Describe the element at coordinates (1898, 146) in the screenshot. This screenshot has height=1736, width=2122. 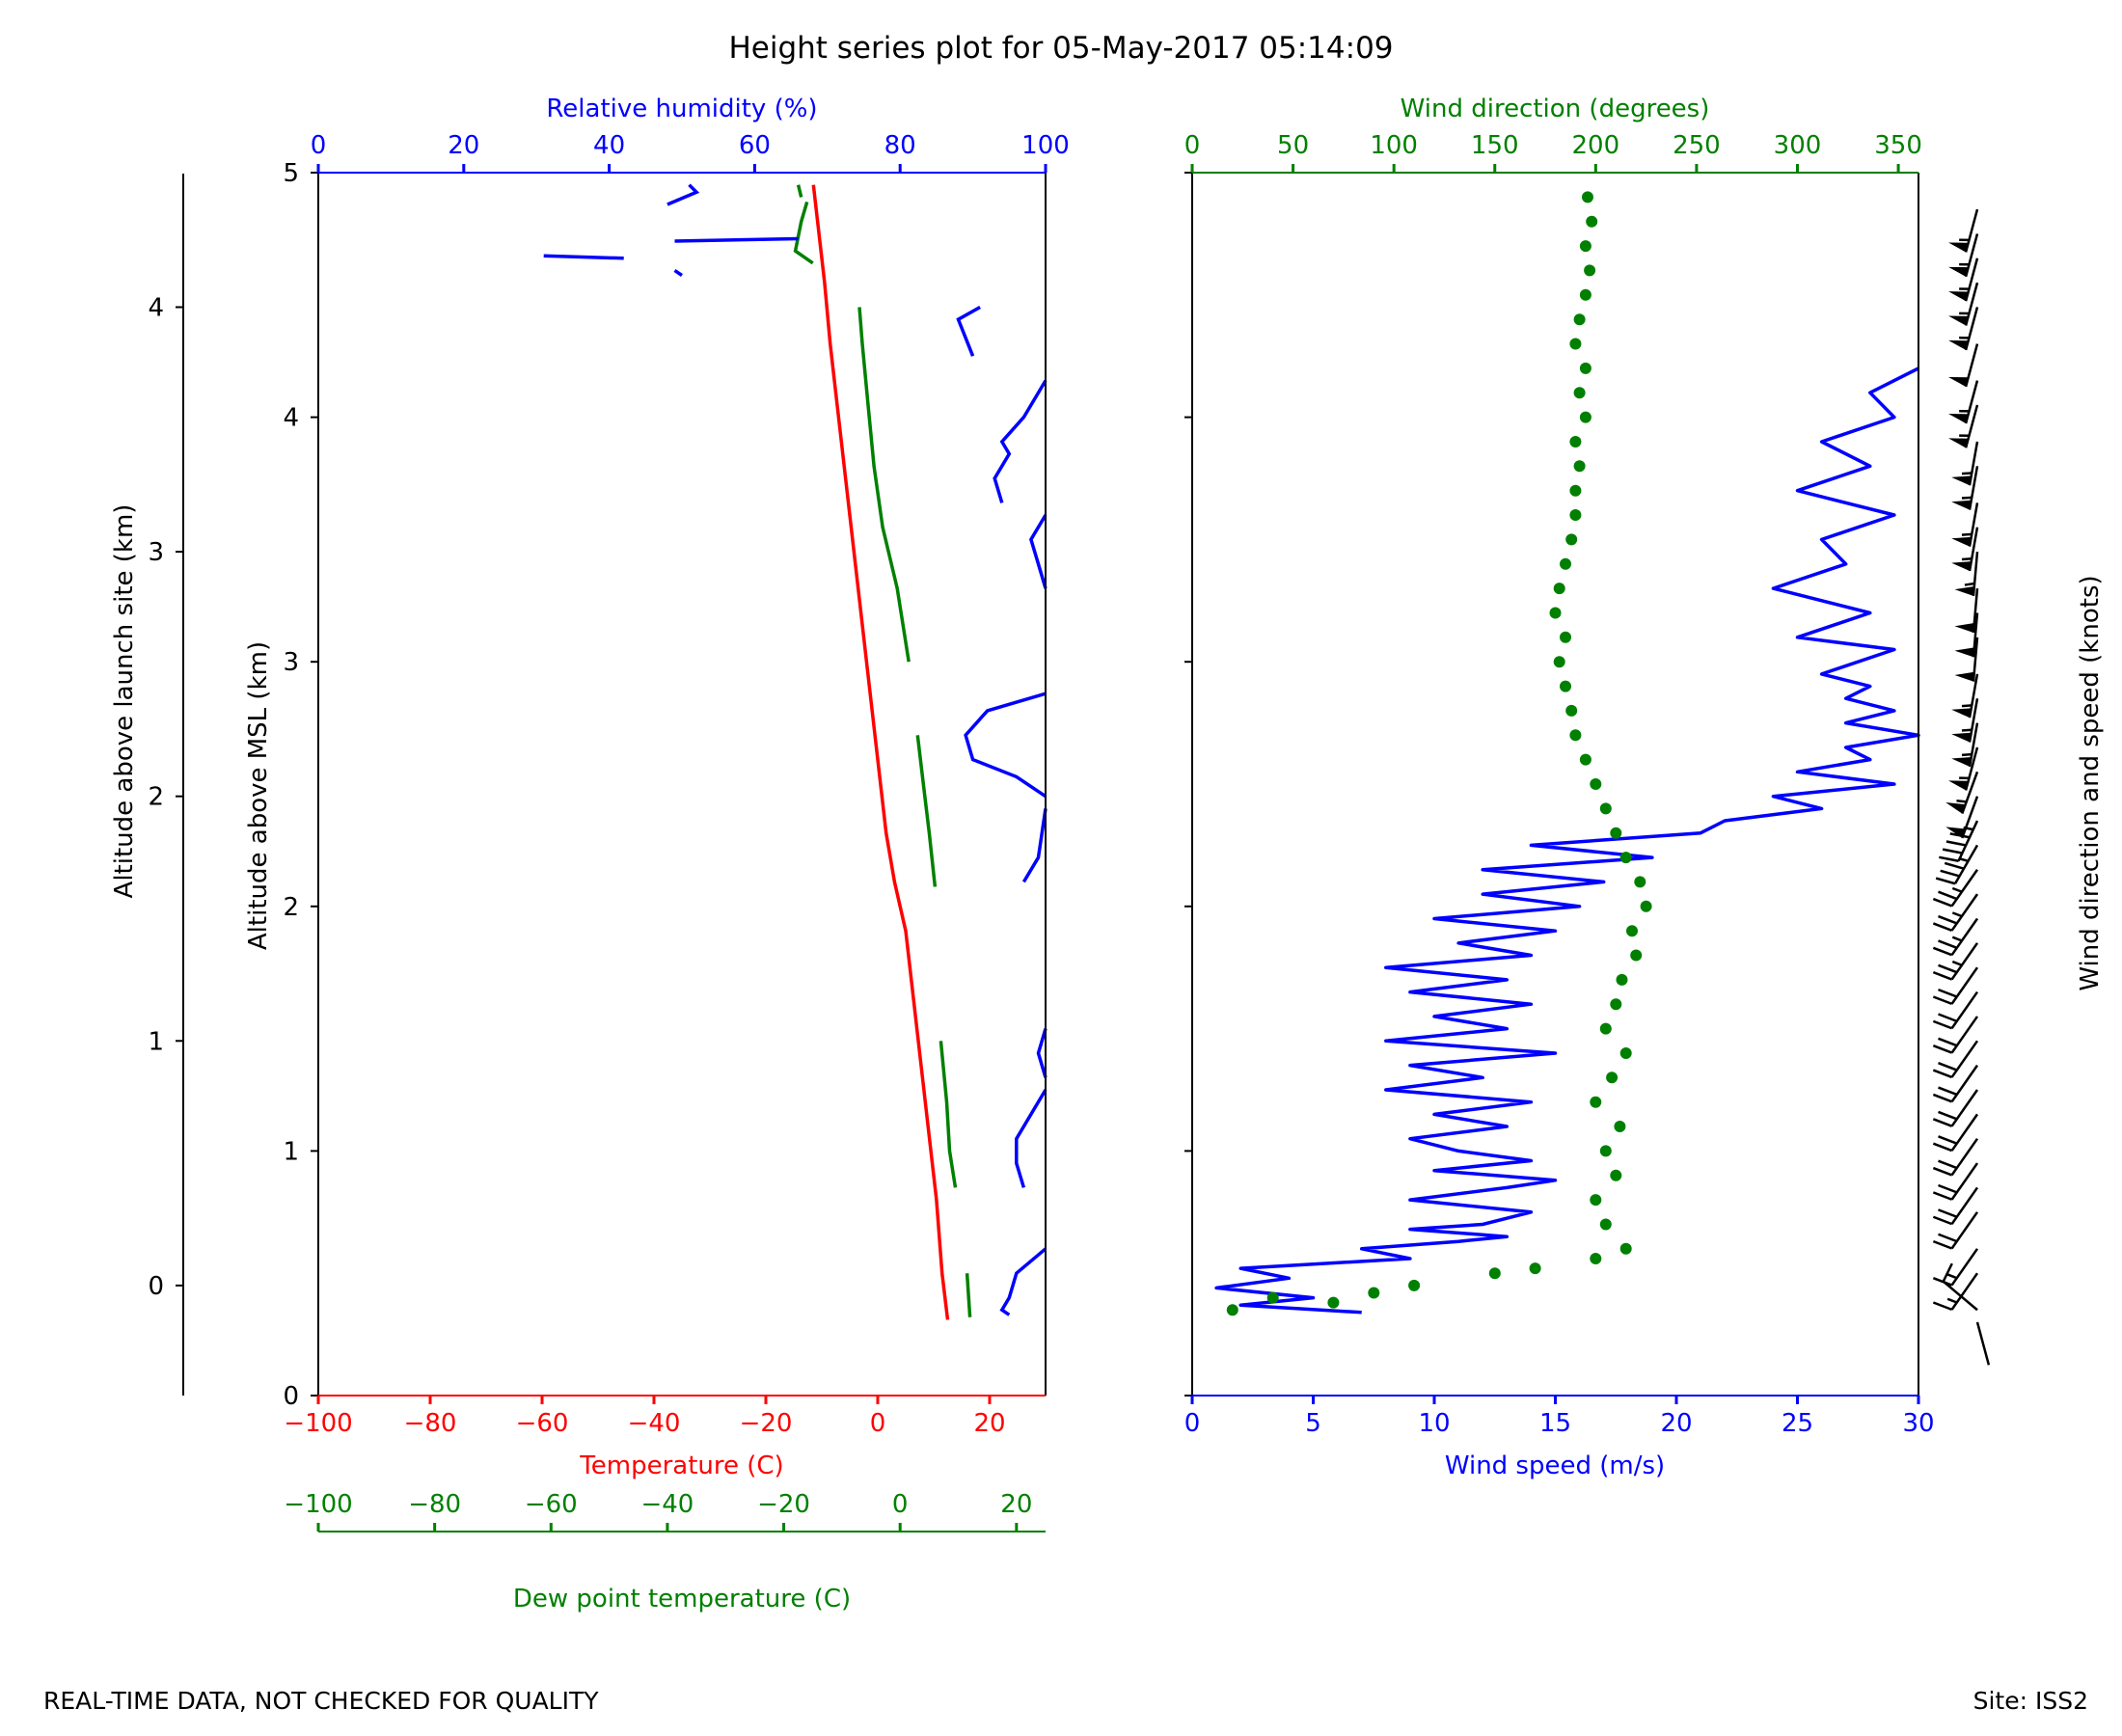
I see `wind-direction-tick-label: 350` at that location.